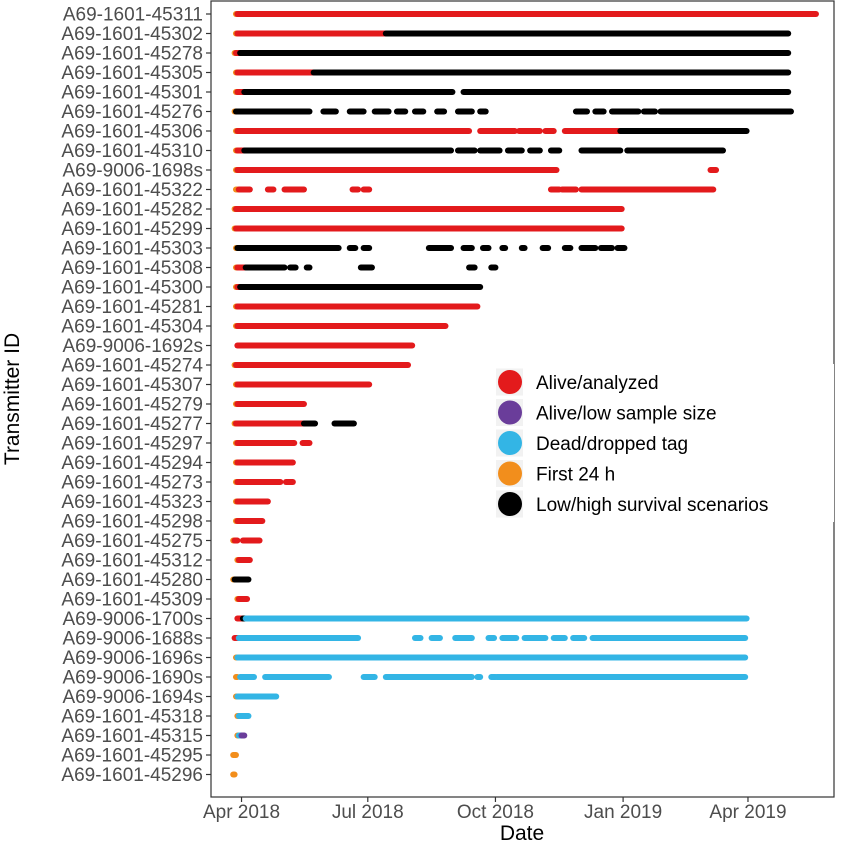 This screenshot has height=855, width=842. Describe the element at coordinates (132, 54) in the screenshot. I see `y-tick-label: A69-1601-45278` at that location.